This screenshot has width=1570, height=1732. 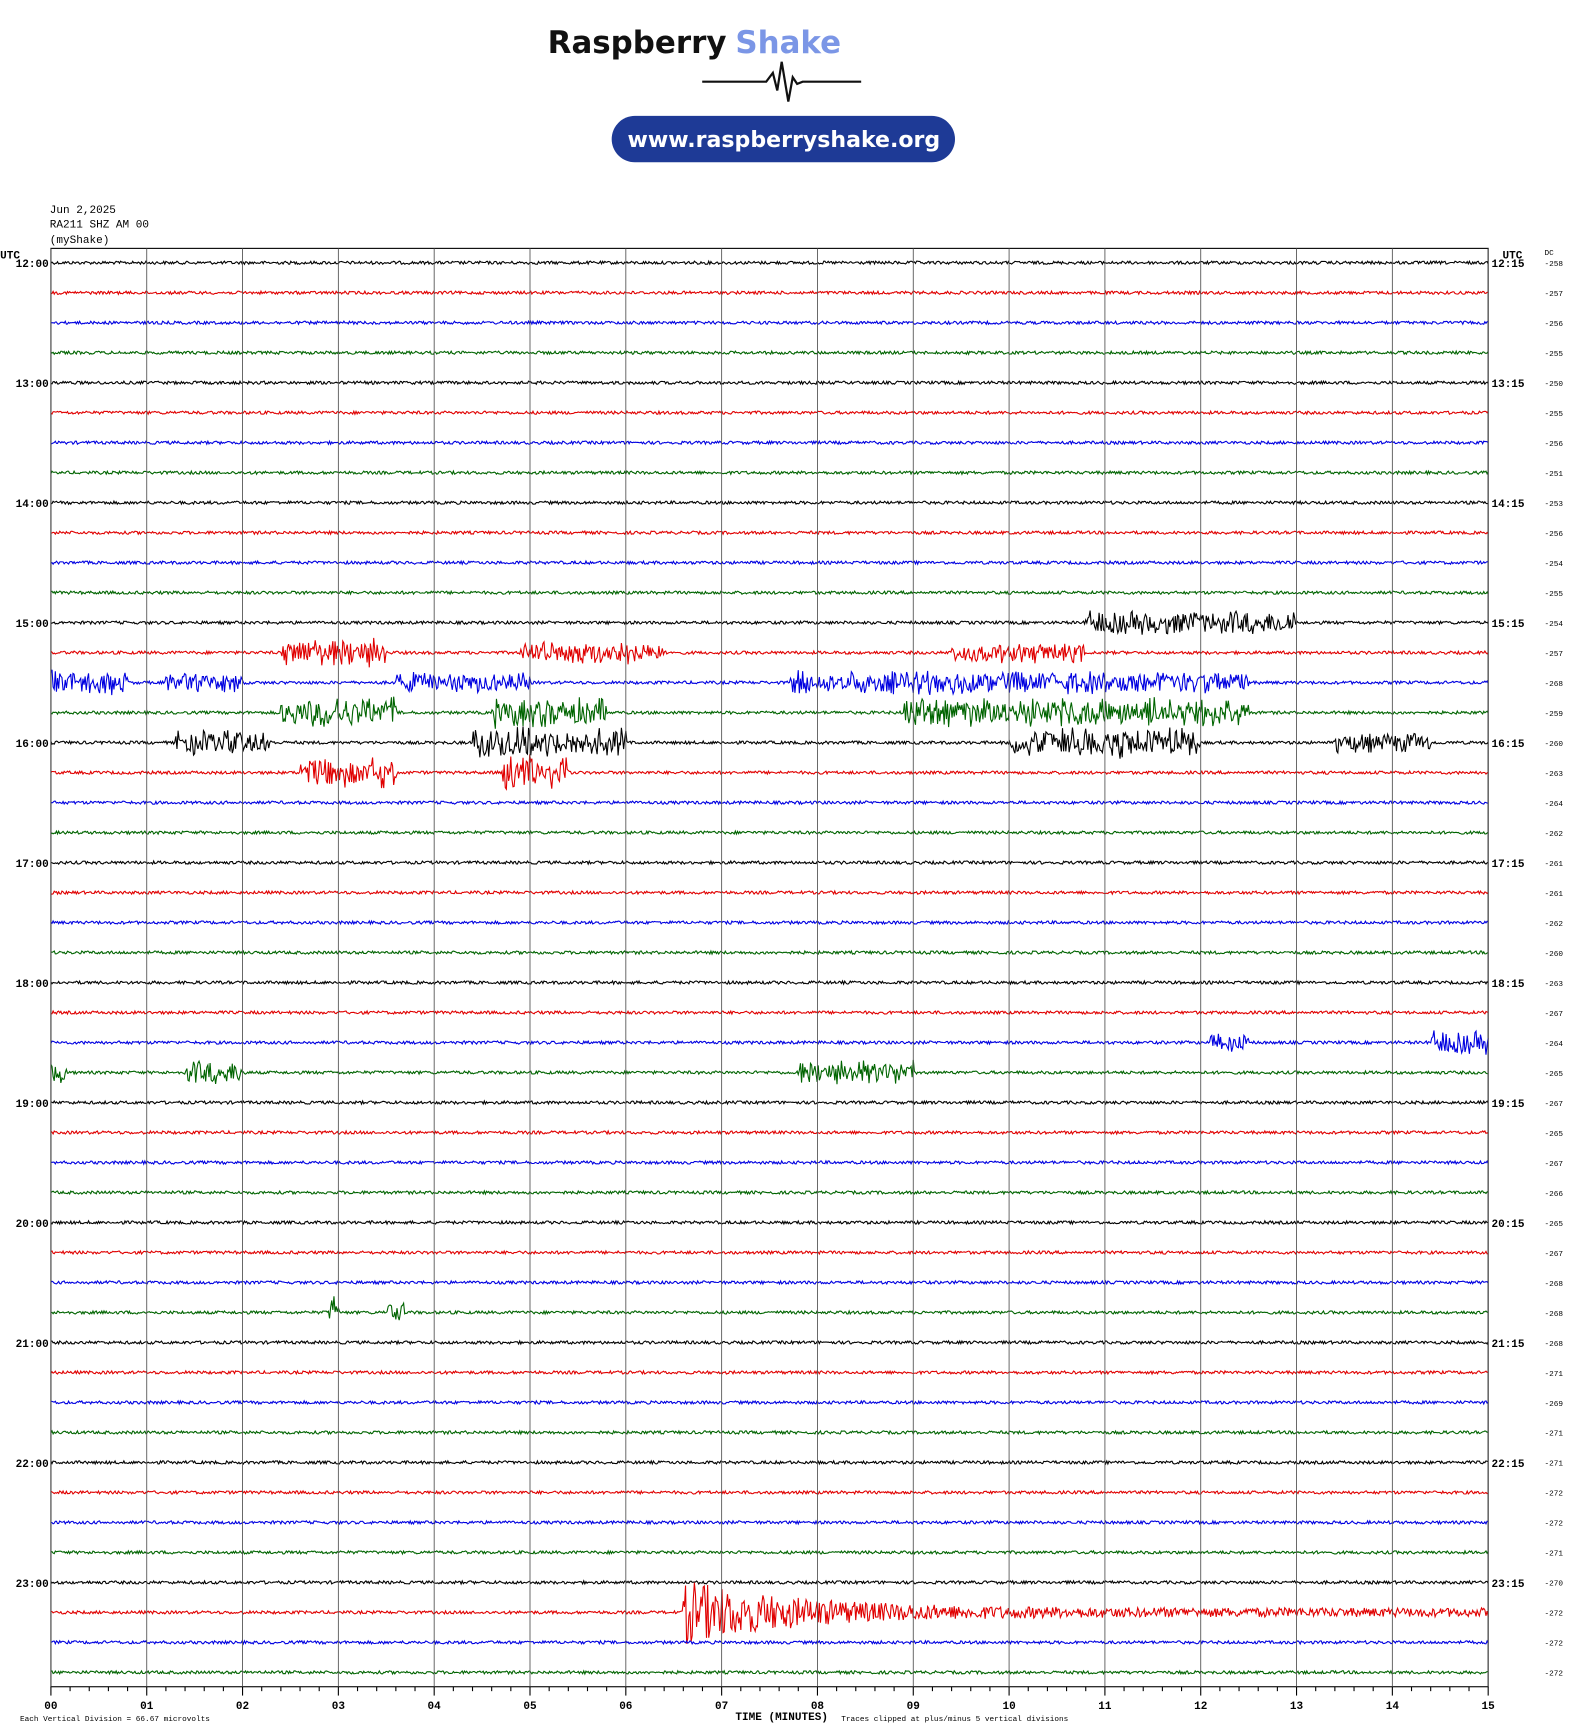 What do you see at coordinates (1553, 655) in the screenshot?
I see `dc-value: -257` at bounding box center [1553, 655].